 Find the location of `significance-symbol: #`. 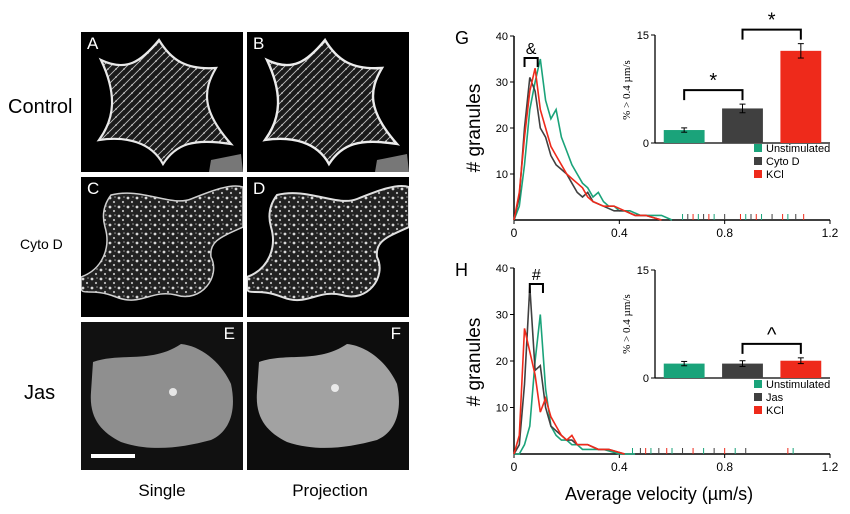

significance-symbol: # is located at coordinates (536, 275).